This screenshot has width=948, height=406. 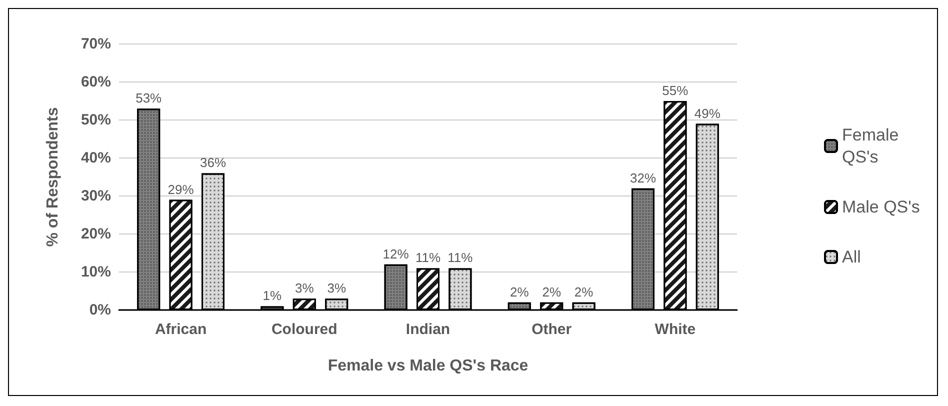 I want to click on x-tick-label: Other, so click(x=552, y=329).